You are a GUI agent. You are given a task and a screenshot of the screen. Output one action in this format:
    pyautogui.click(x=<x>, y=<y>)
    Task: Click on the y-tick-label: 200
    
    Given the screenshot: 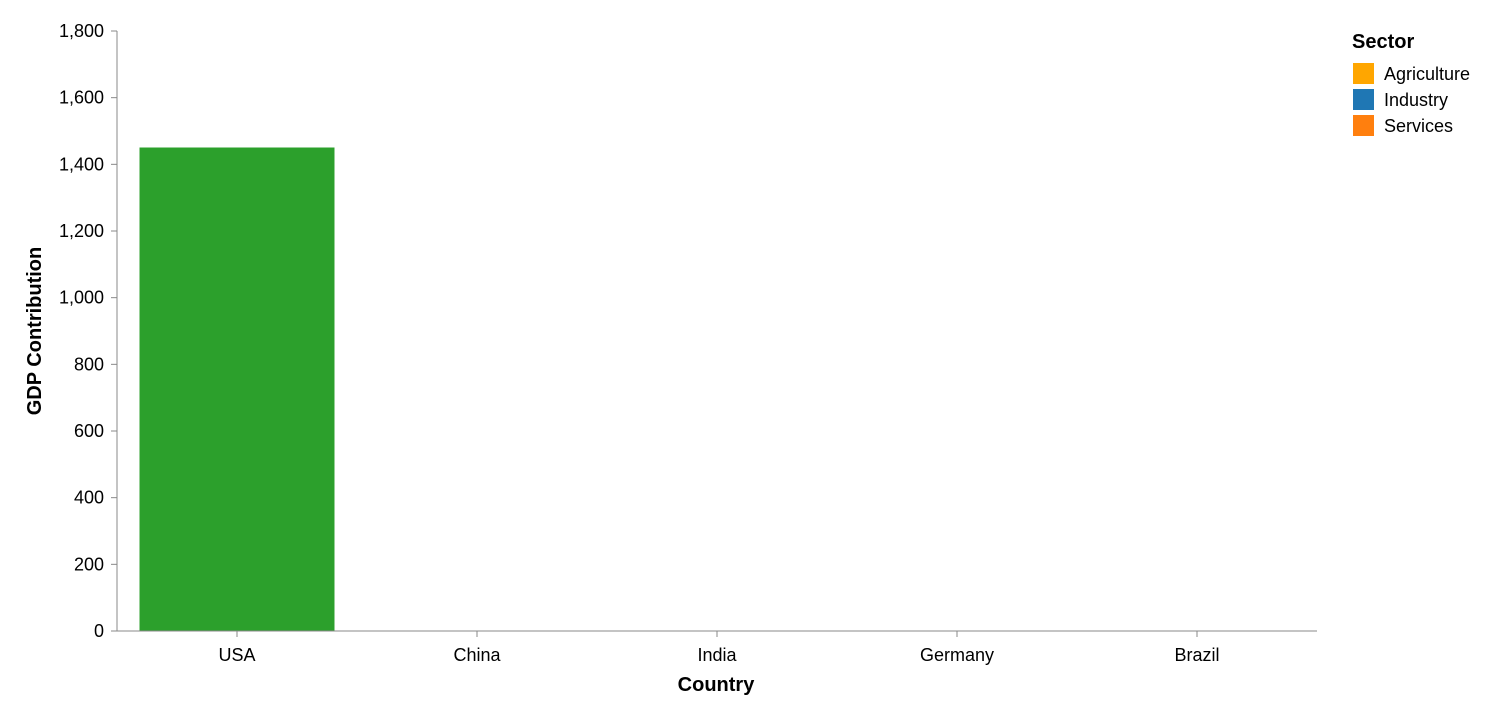 What is the action you would take?
    pyautogui.click(x=89, y=564)
    